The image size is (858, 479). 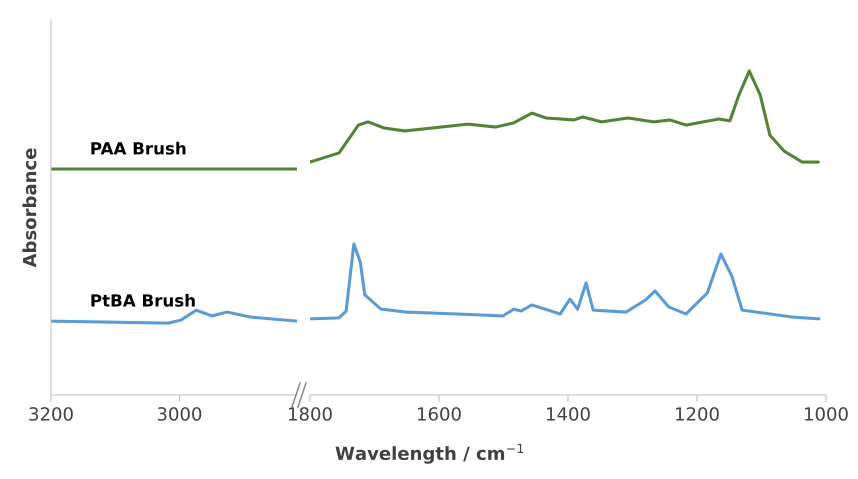 What do you see at coordinates (180, 414) in the screenshot?
I see `x-tick-label: 3000` at bounding box center [180, 414].